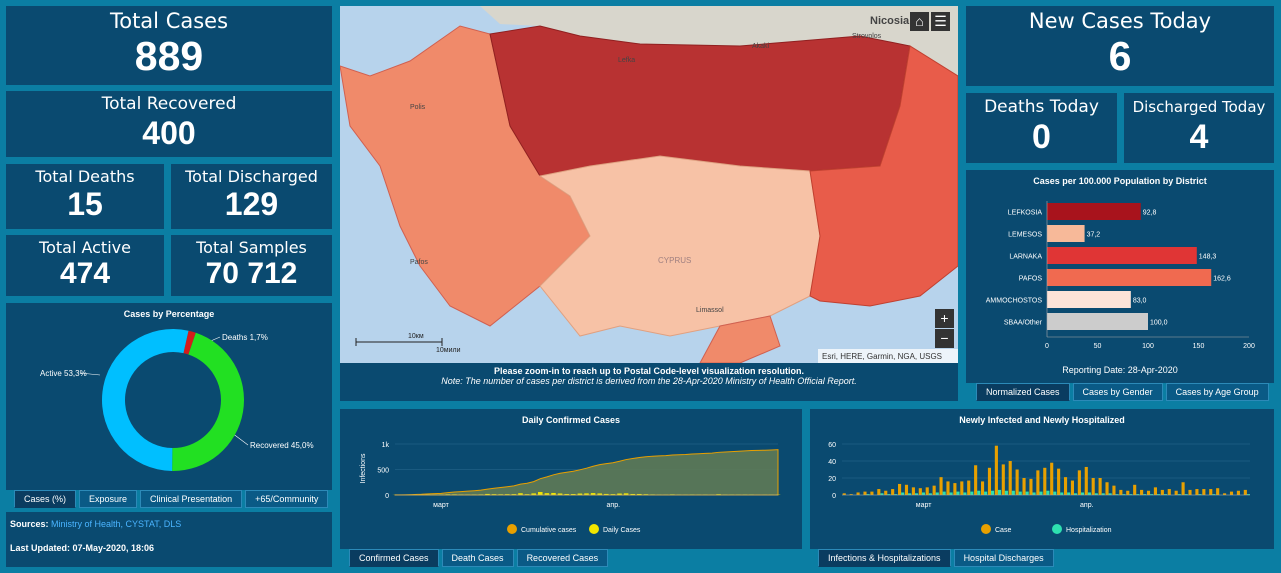 Image resolution: width=1281 pixels, height=573 pixels. I want to click on tab-cases-by-gender: Cases by Gender, so click(1117, 392).